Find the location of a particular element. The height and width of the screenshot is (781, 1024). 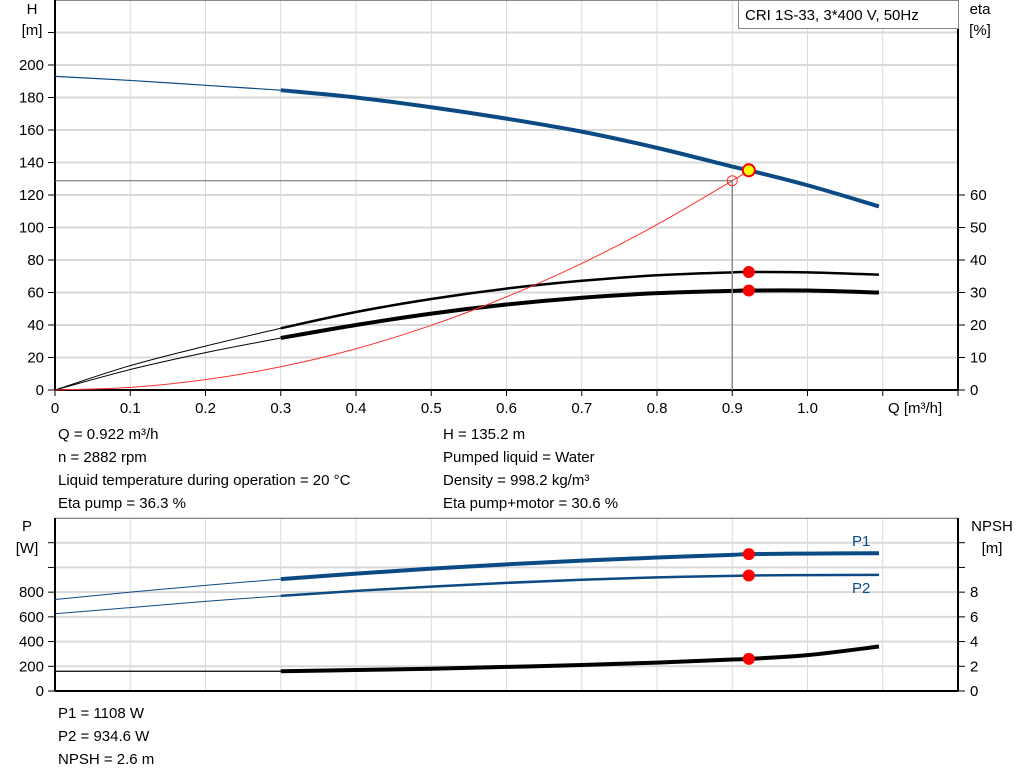

x-tick-label: 0.5 is located at coordinates (431, 408).